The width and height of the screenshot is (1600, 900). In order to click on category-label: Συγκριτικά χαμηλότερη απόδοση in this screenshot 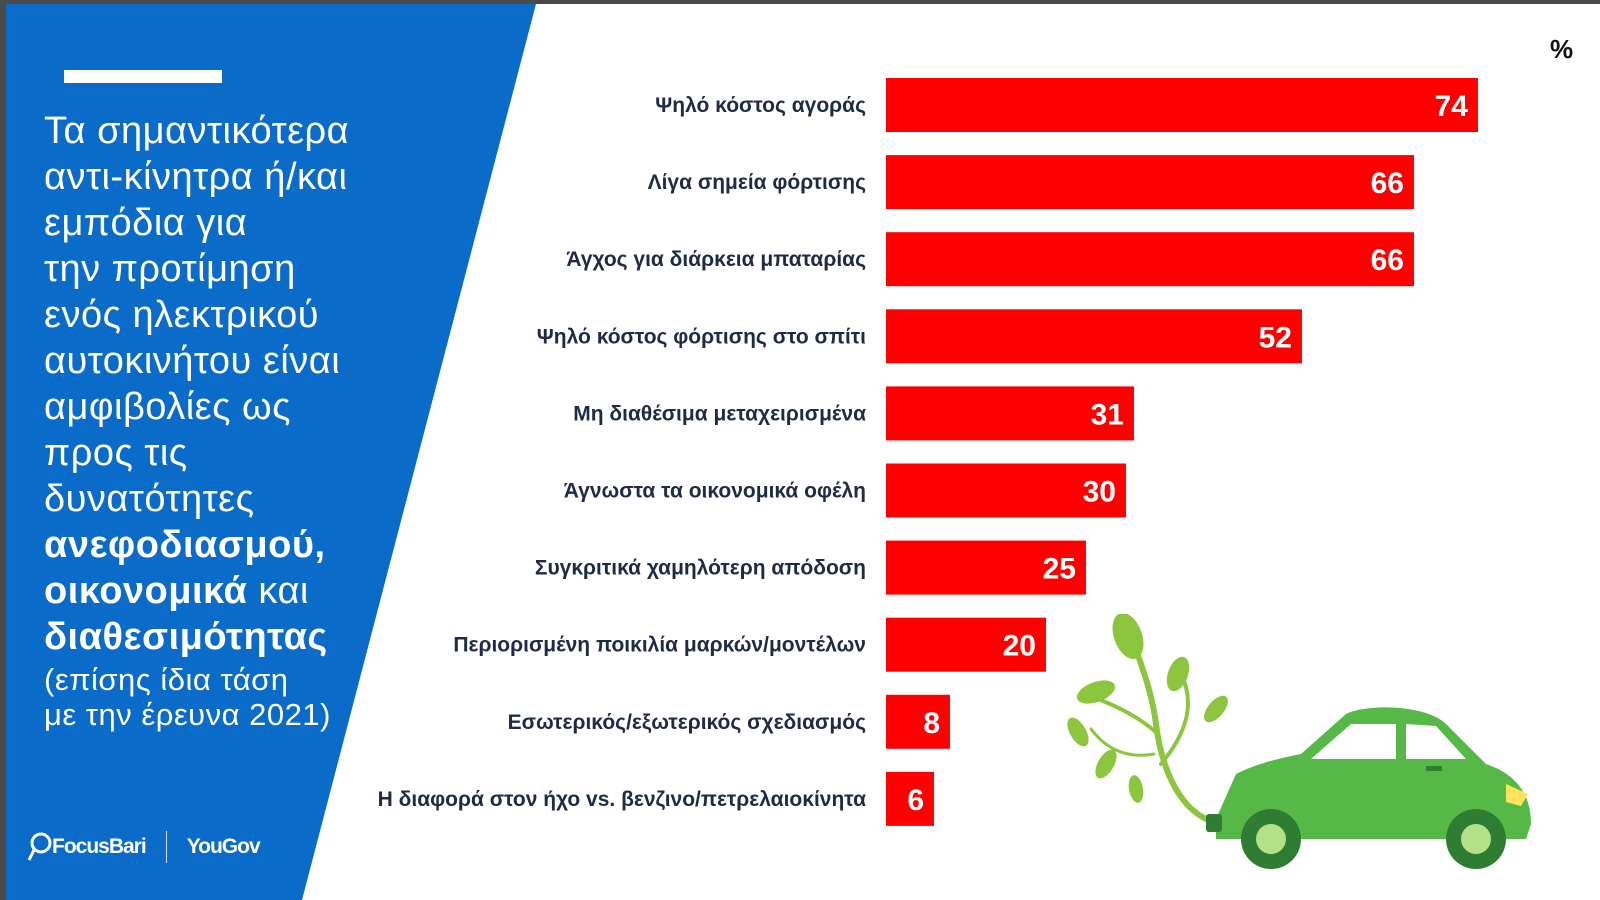, I will do `click(700, 568)`.